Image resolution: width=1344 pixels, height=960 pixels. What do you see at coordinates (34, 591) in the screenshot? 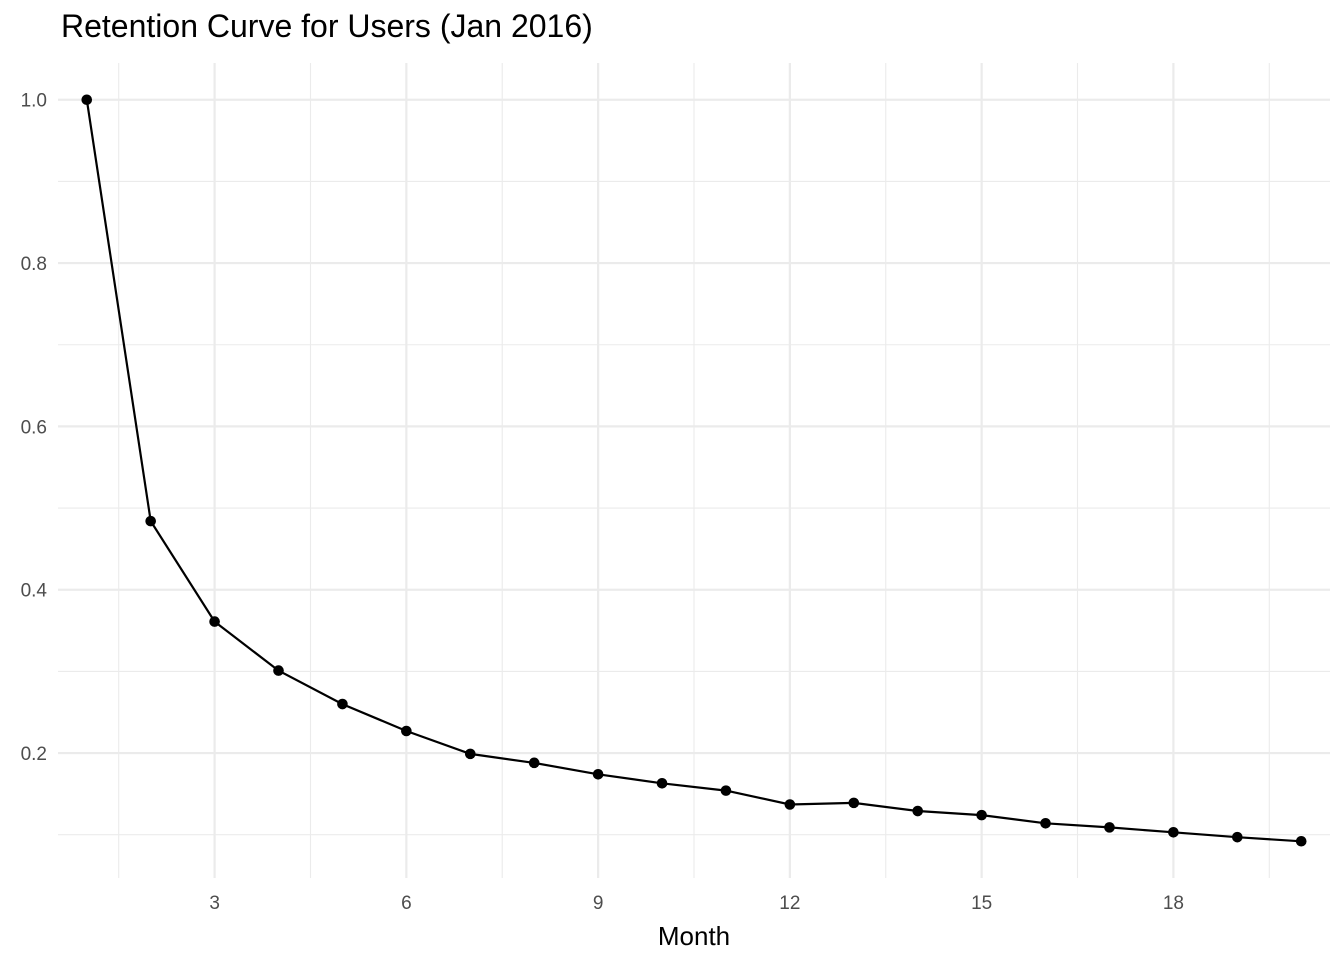
I see `y-tick-label: 0.4` at bounding box center [34, 591].